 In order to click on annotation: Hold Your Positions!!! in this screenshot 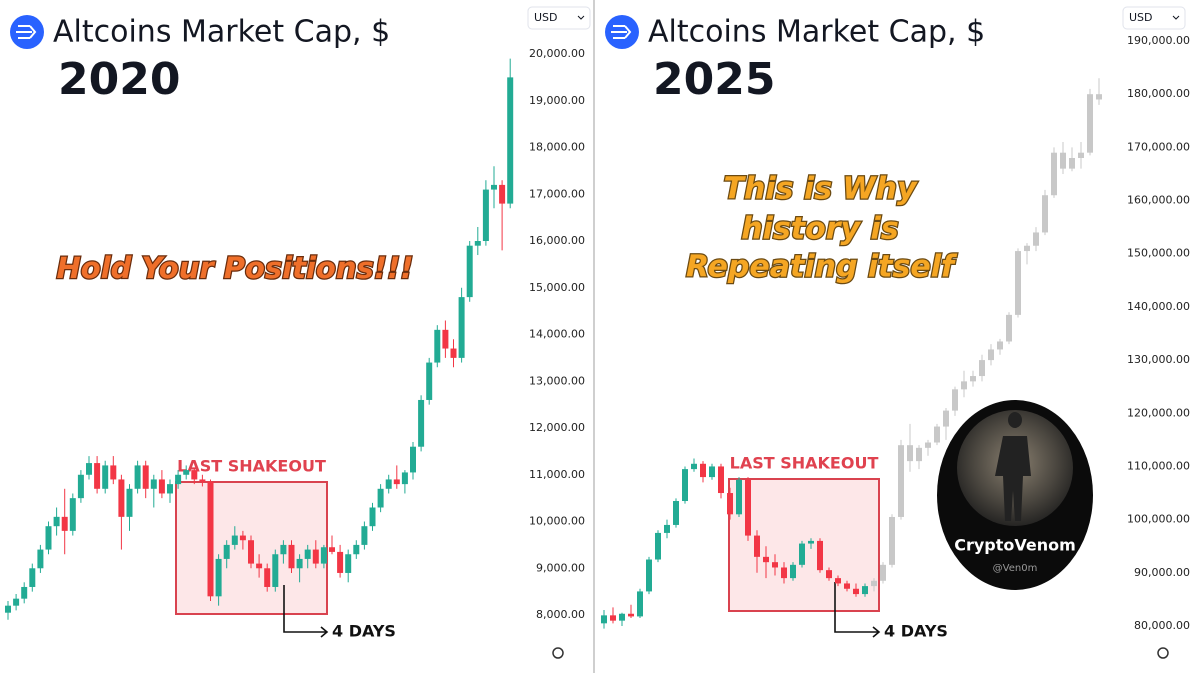, I will do `click(235, 268)`.